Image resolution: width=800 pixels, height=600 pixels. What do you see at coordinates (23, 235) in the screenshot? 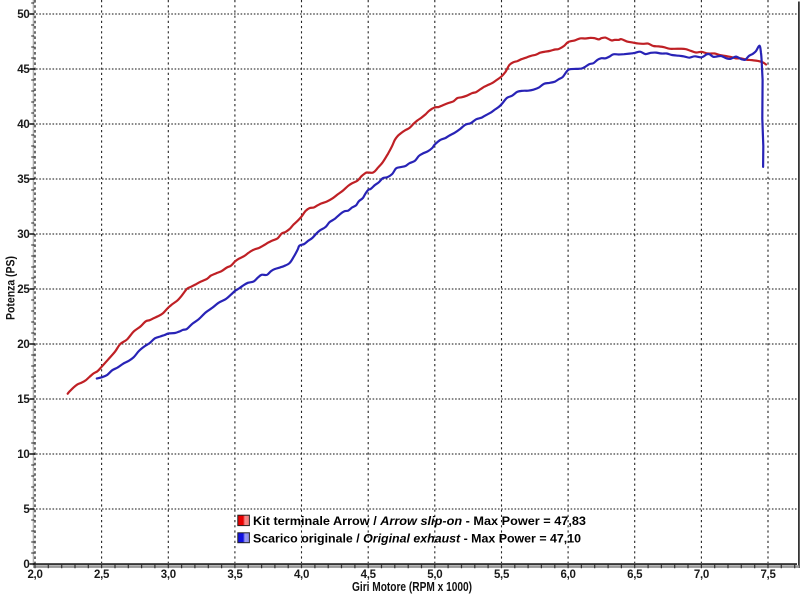
I see `svg-text: 30` at bounding box center [23, 235].